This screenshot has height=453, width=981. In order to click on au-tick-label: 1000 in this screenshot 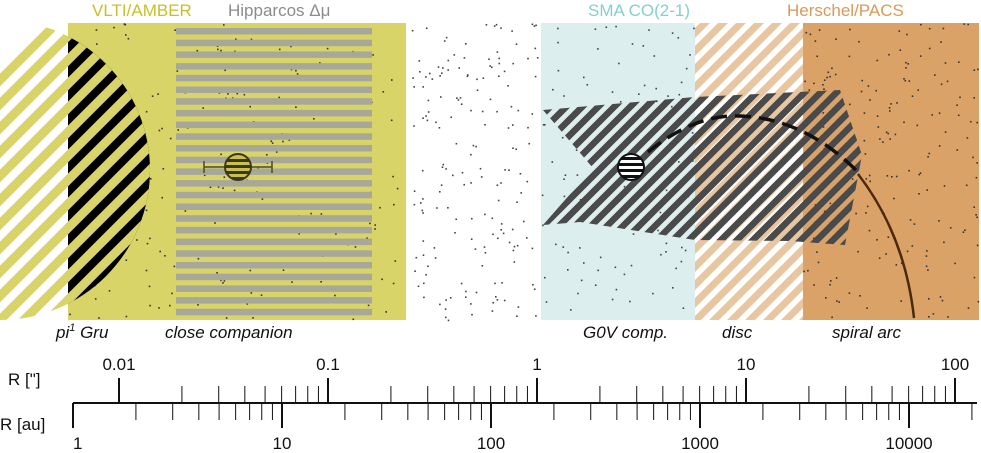, I will do `click(700, 443)`.